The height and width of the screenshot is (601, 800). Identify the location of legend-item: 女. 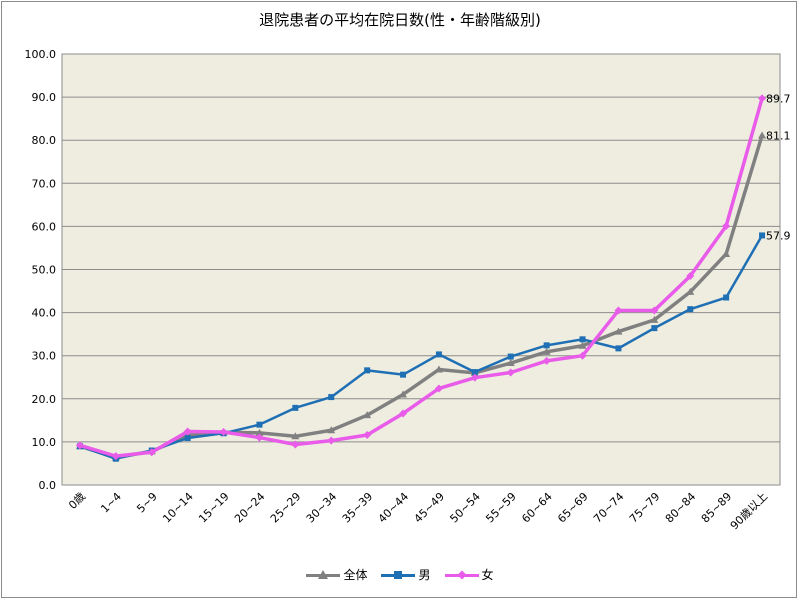
(469, 574).